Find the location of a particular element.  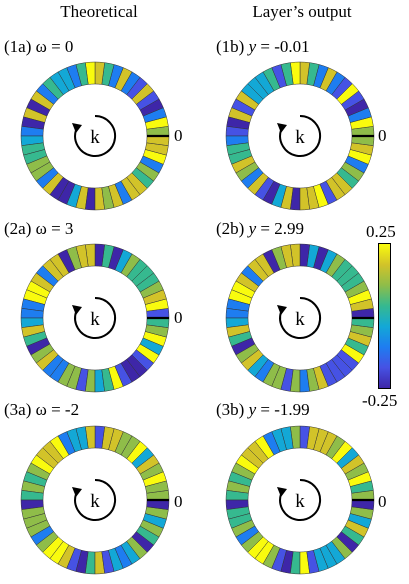

panel-label-1a: (1a) ω = 0 is located at coordinates (38, 47).